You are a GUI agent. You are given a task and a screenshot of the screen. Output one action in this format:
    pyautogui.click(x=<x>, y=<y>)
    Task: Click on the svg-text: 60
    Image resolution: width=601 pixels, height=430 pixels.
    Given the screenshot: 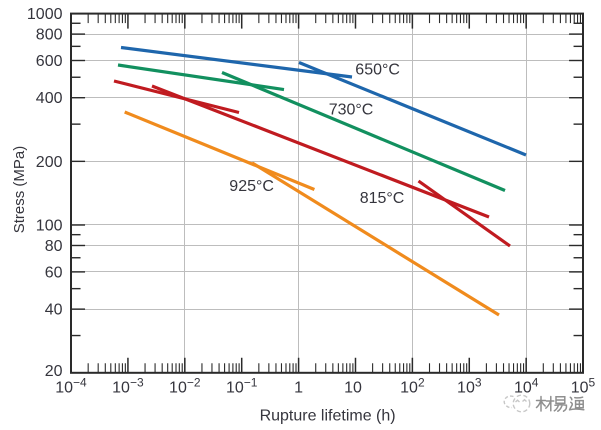 What is the action you would take?
    pyautogui.click(x=54, y=272)
    